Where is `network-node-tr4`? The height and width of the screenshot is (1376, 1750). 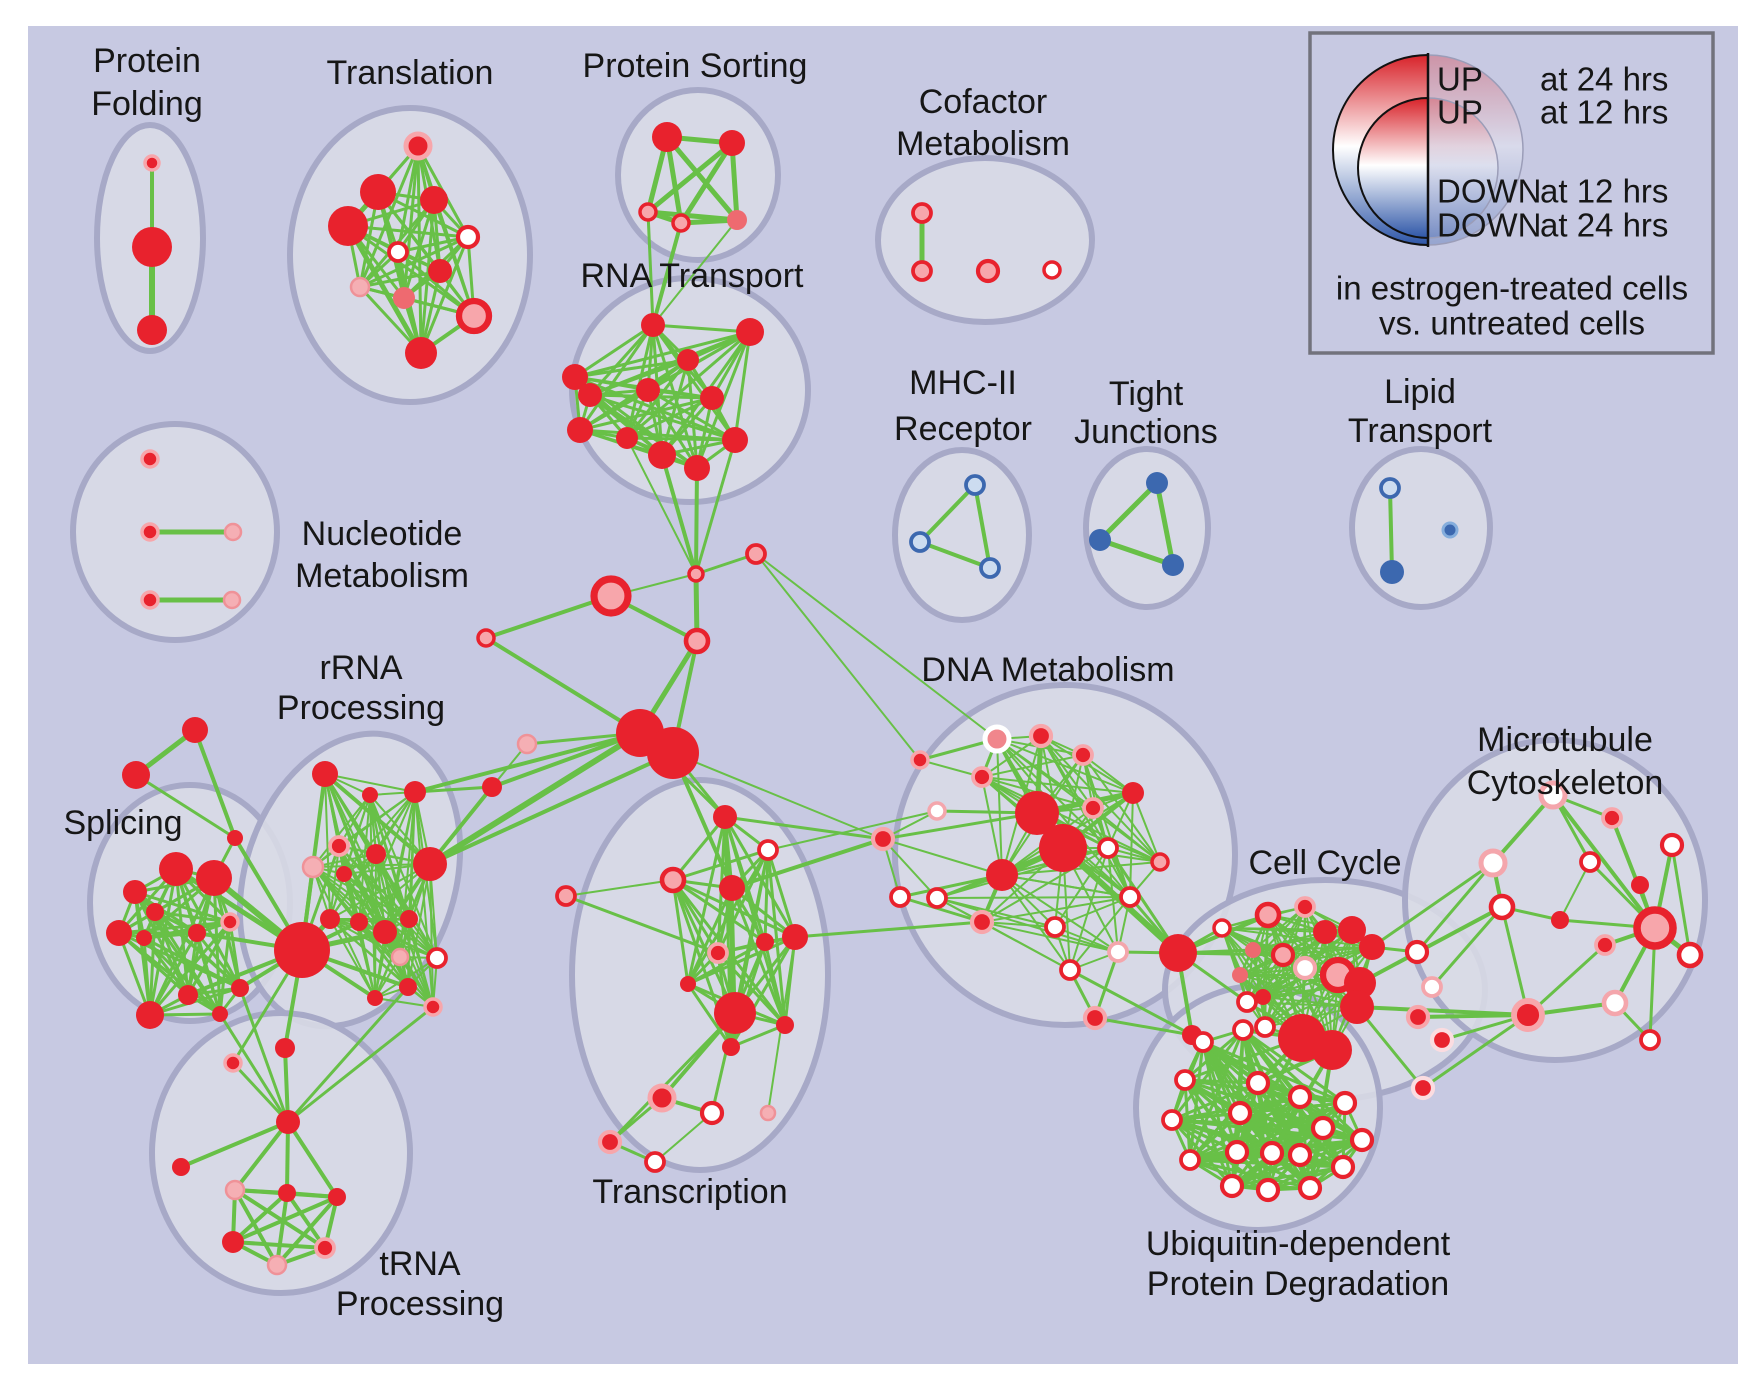
network-node-tr4 is located at coordinates (348, 226).